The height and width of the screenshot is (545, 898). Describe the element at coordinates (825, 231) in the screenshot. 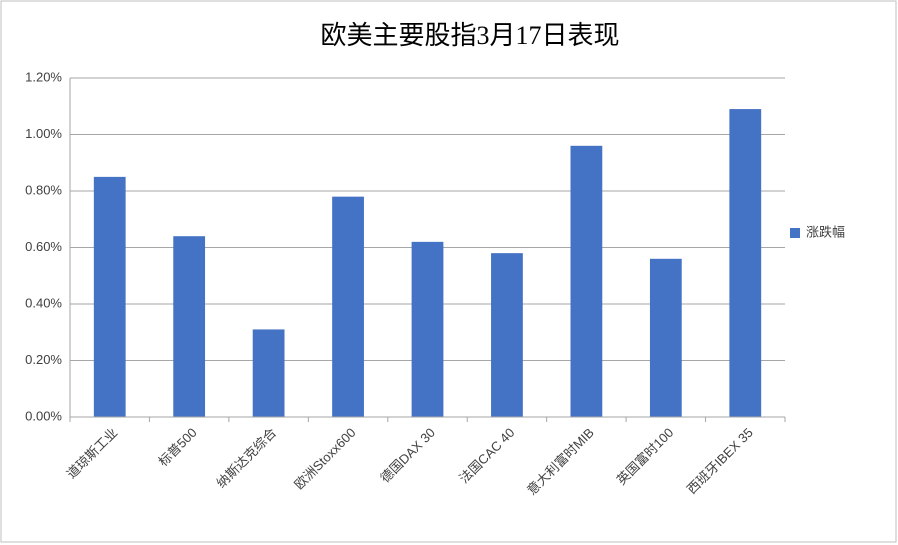

I see `legend-label: 涨跌幅` at that location.